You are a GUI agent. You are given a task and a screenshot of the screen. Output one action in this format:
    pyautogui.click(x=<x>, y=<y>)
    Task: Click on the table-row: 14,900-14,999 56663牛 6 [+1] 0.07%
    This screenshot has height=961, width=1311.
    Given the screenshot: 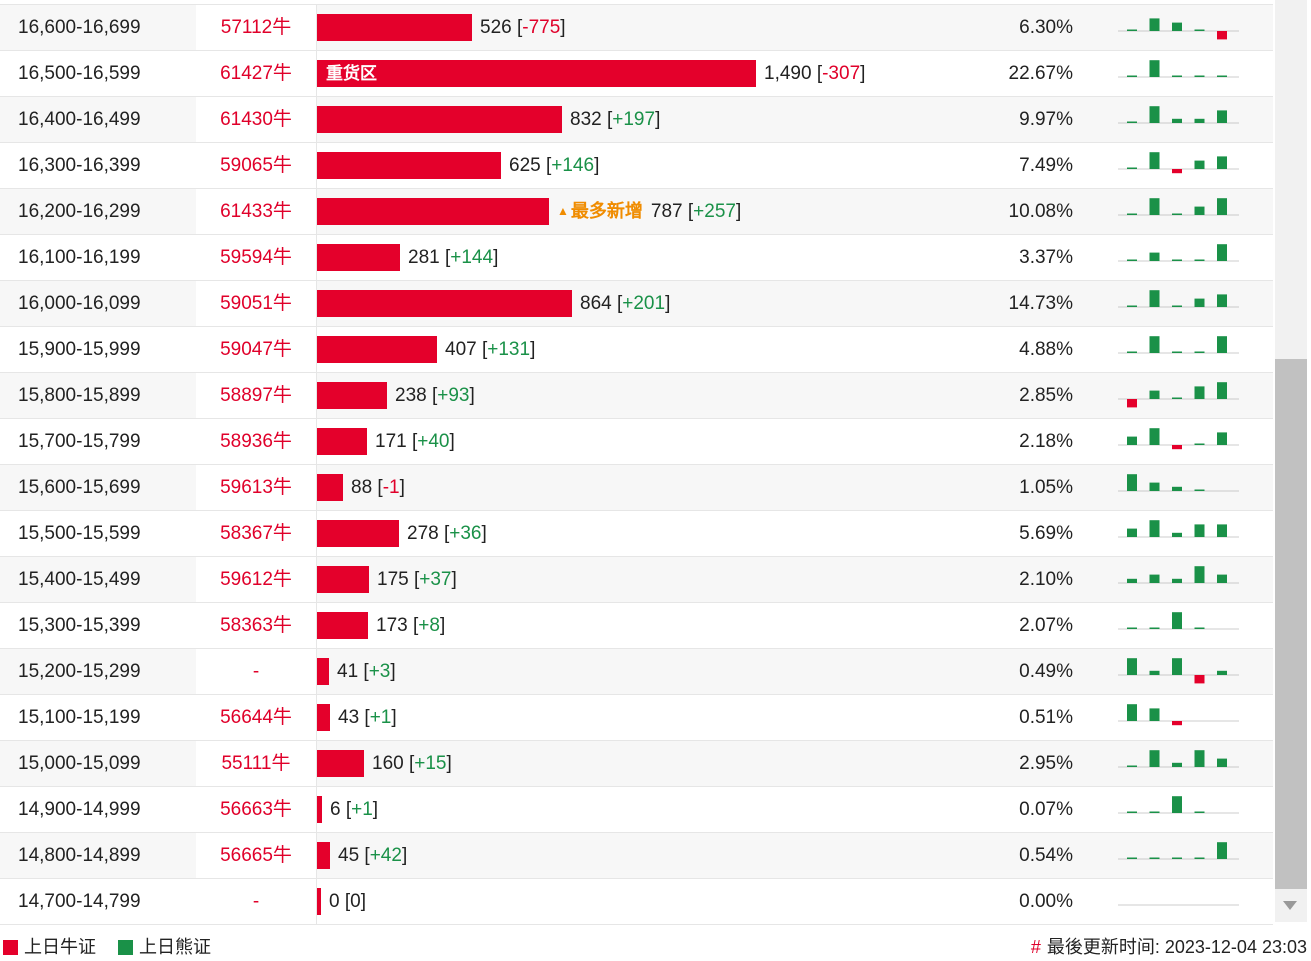 What is the action you would take?
    pyautogui.click(x=636, y=810)
    